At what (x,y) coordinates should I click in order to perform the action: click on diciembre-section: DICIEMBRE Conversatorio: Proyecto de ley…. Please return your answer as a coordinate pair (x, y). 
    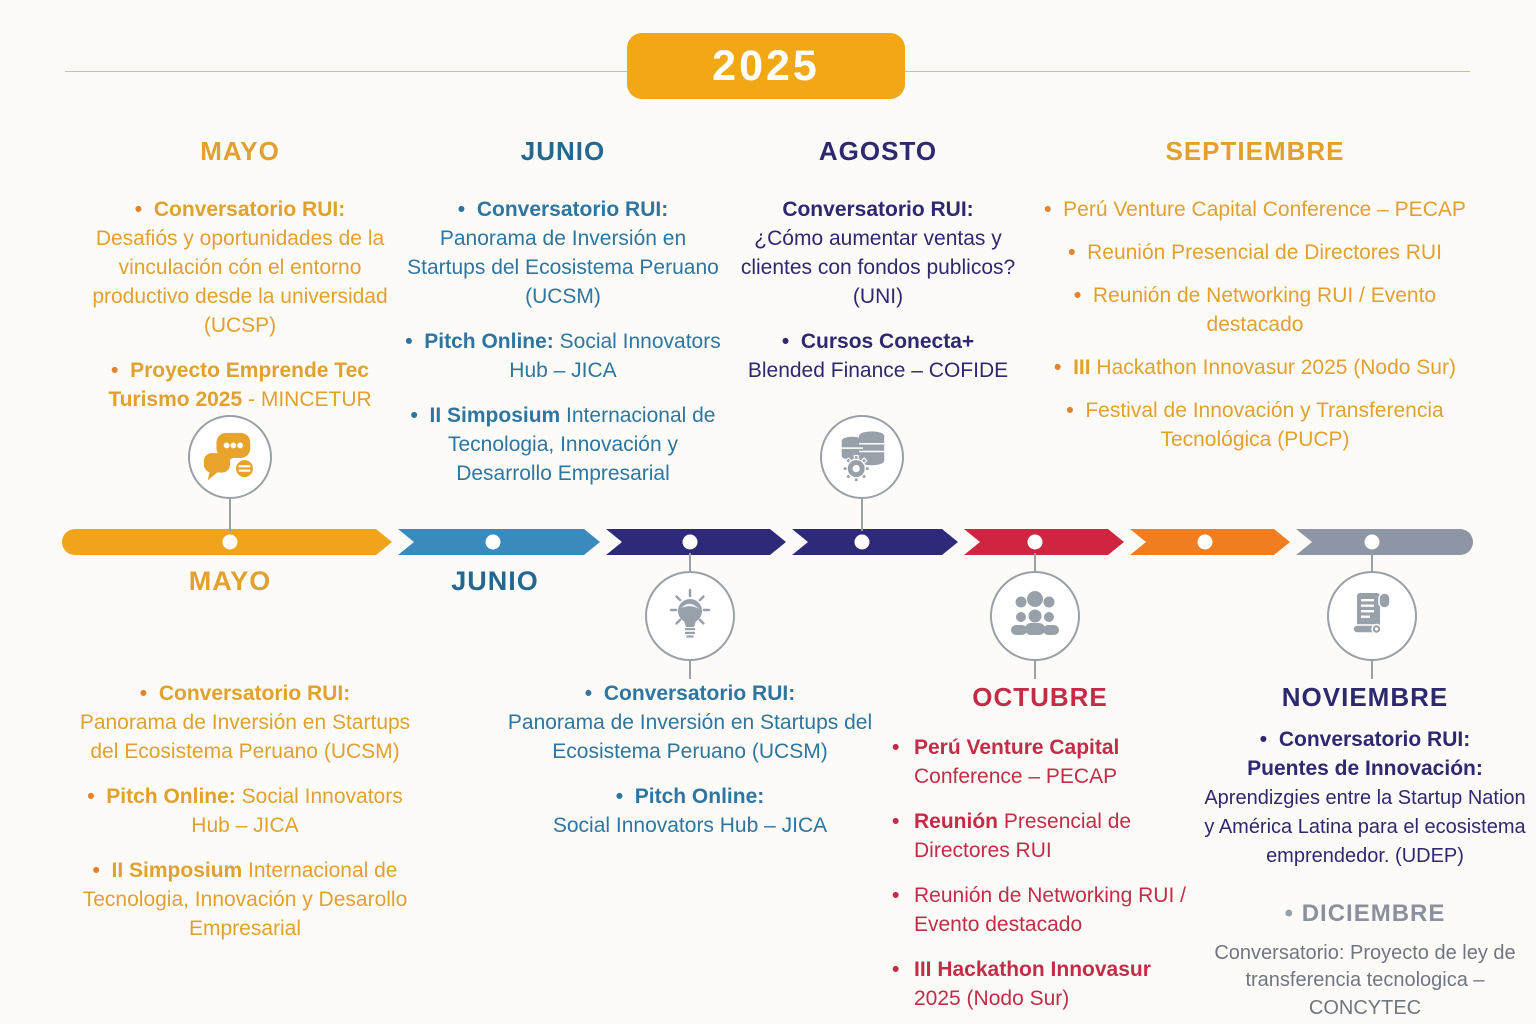
    Looking at the image, I should click on (1365, 960).